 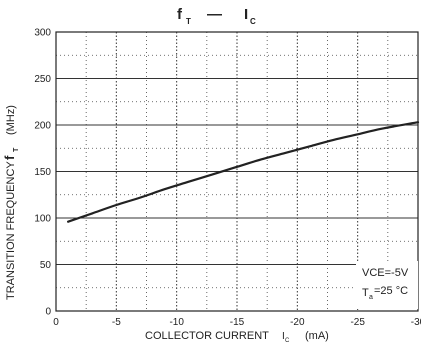 I want to click on xlabel-symbol-sub: C, so click(x=287, y=341).